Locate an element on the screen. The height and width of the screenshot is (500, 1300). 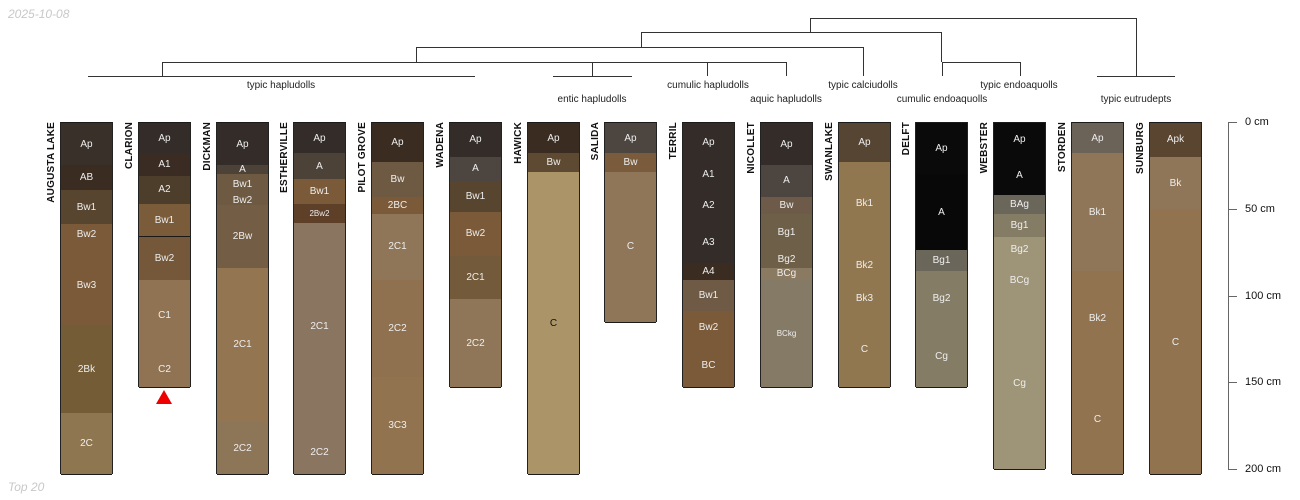
horizon: 2BC is located at coordinates (397, 205).